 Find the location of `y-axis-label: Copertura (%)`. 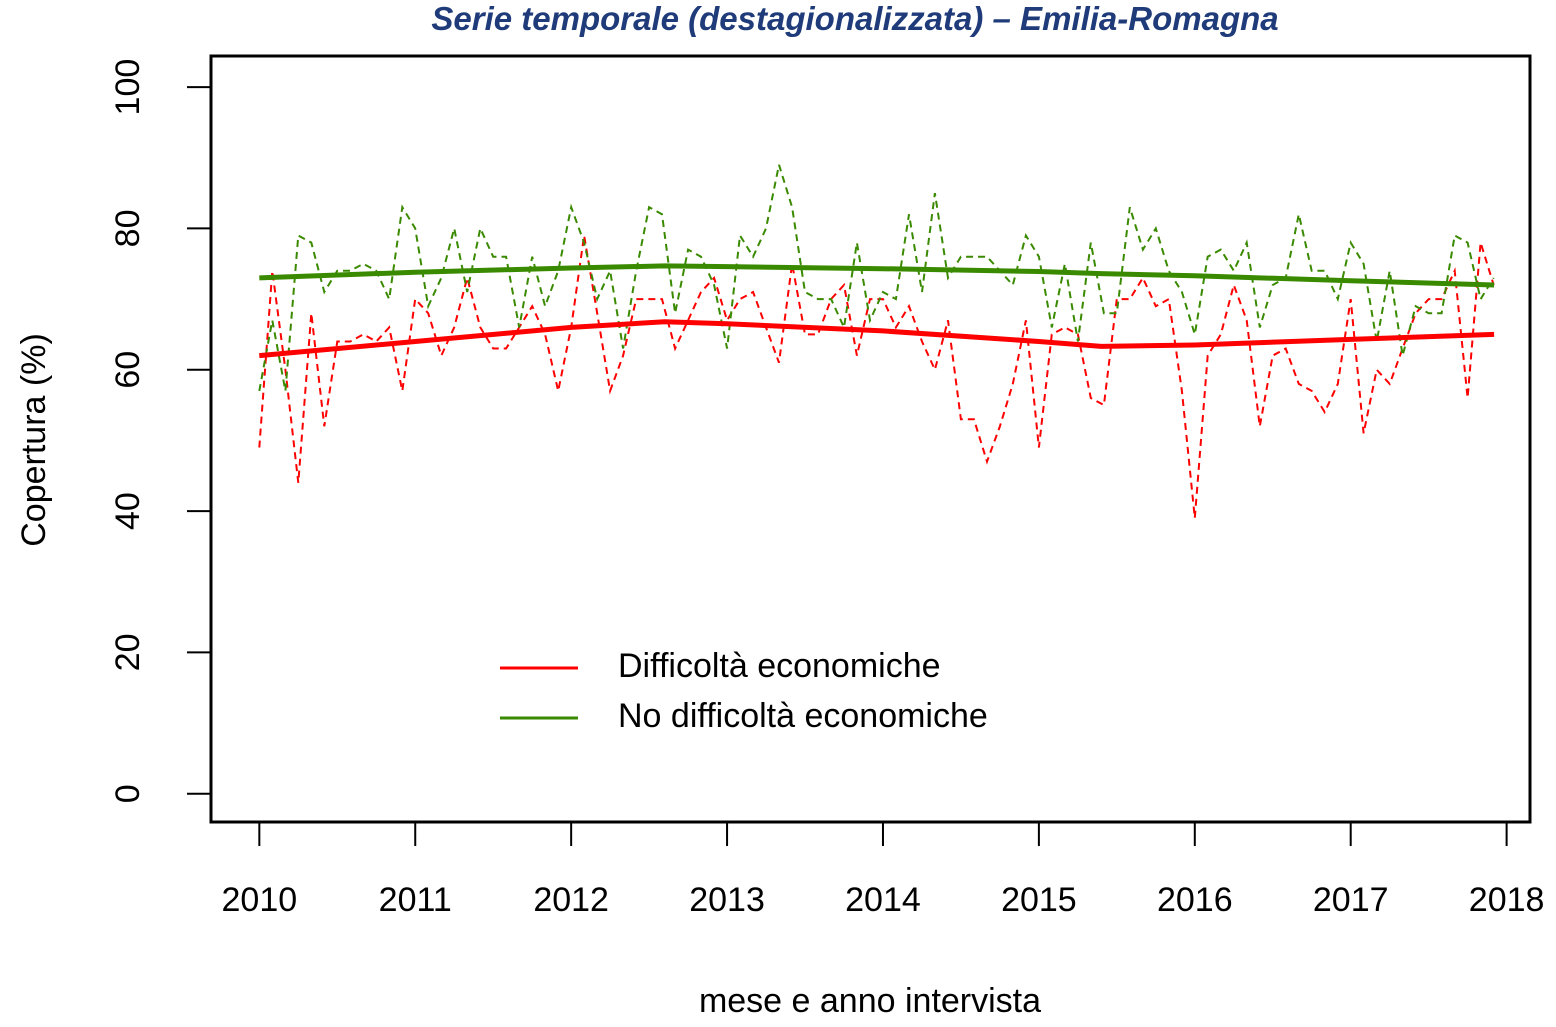

y-axis-label: Copertura (%) is located at coordinates (34, 440).